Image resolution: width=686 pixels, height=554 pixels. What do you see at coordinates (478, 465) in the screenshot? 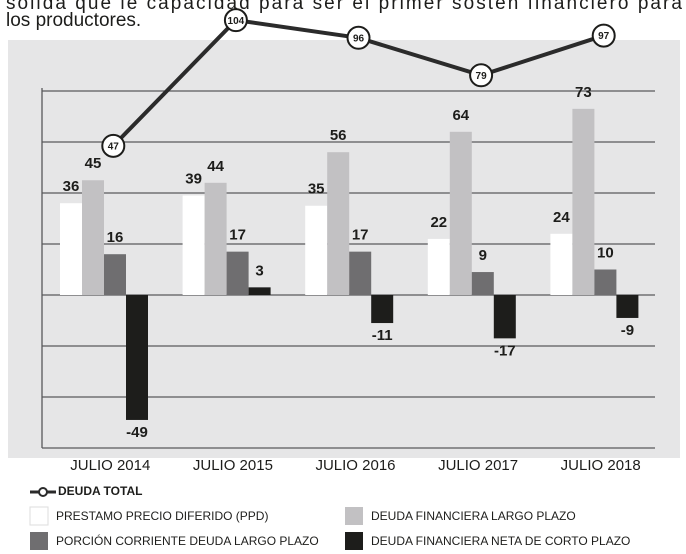
I see `x-tick-label: JULIO 2017` at bounding box center [478, 465].